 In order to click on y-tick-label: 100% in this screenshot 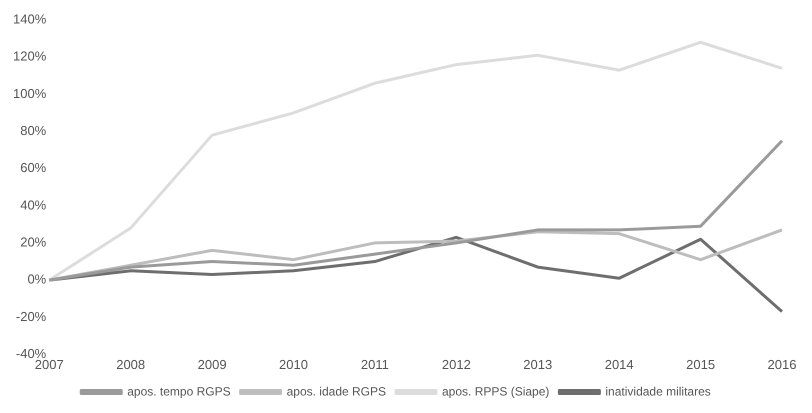, I will do `click(30, 93)`.